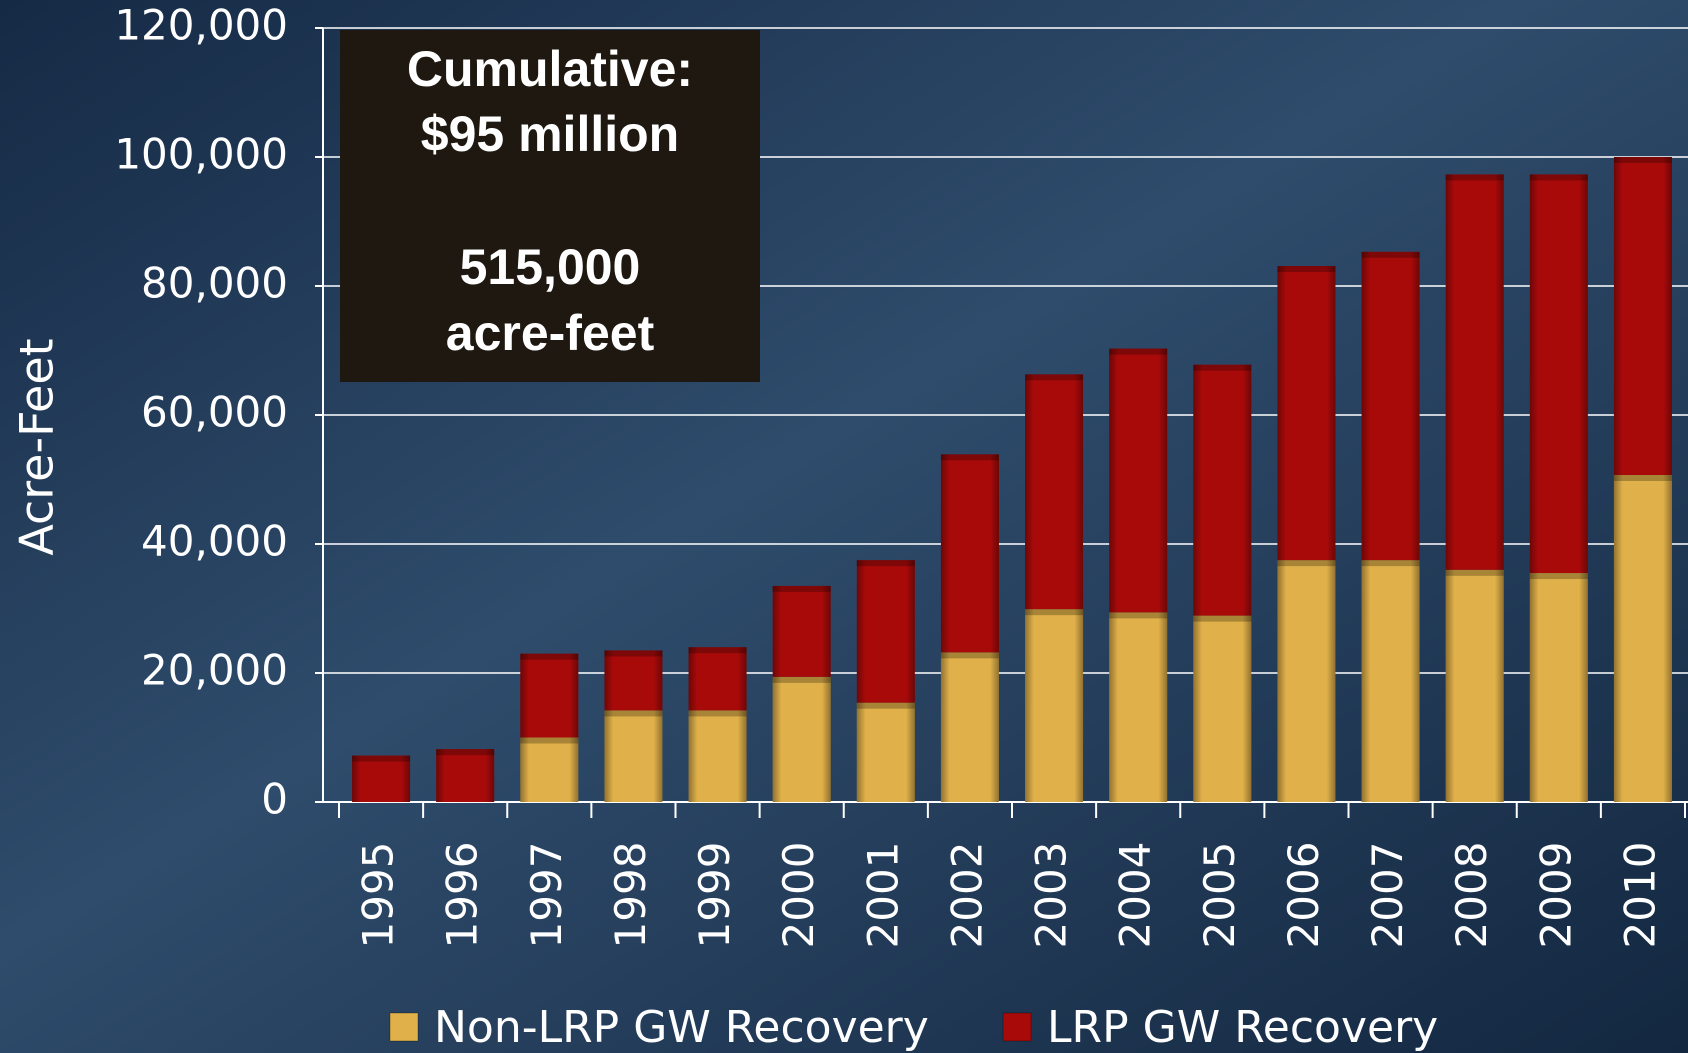 The width and height of the screenshot is (1688, 1053). I want to click on annotation-text: 515,000, so click(550, 267).